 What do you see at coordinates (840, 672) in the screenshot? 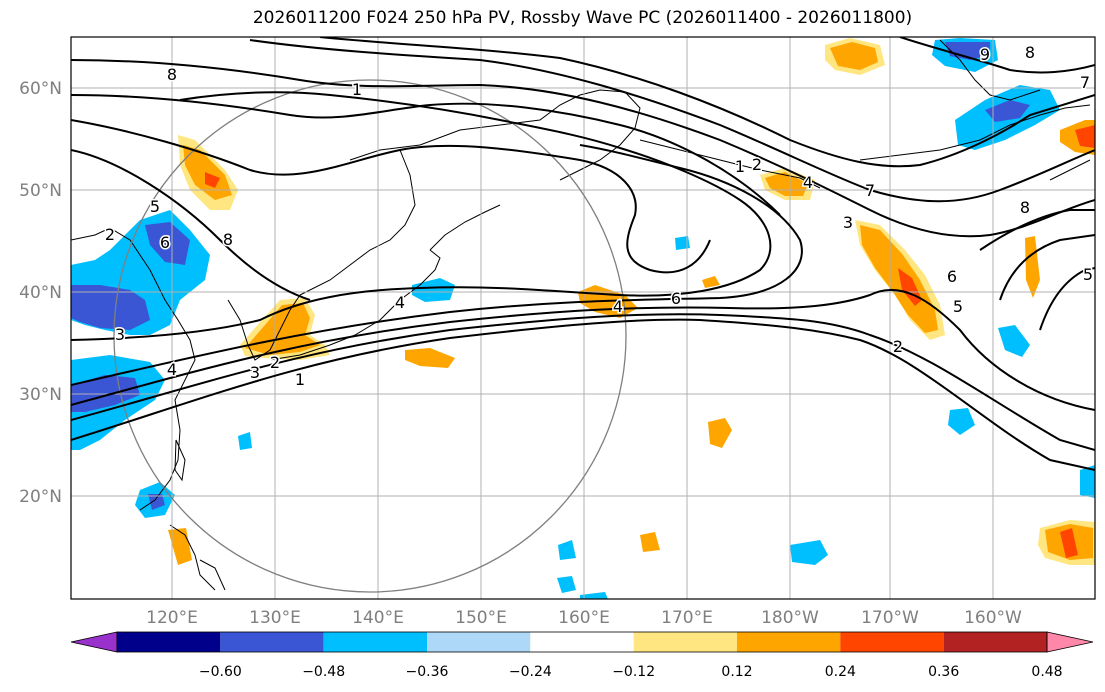
I see `colorbar-tick-label: 0.24` at bounding box center [840, 672].